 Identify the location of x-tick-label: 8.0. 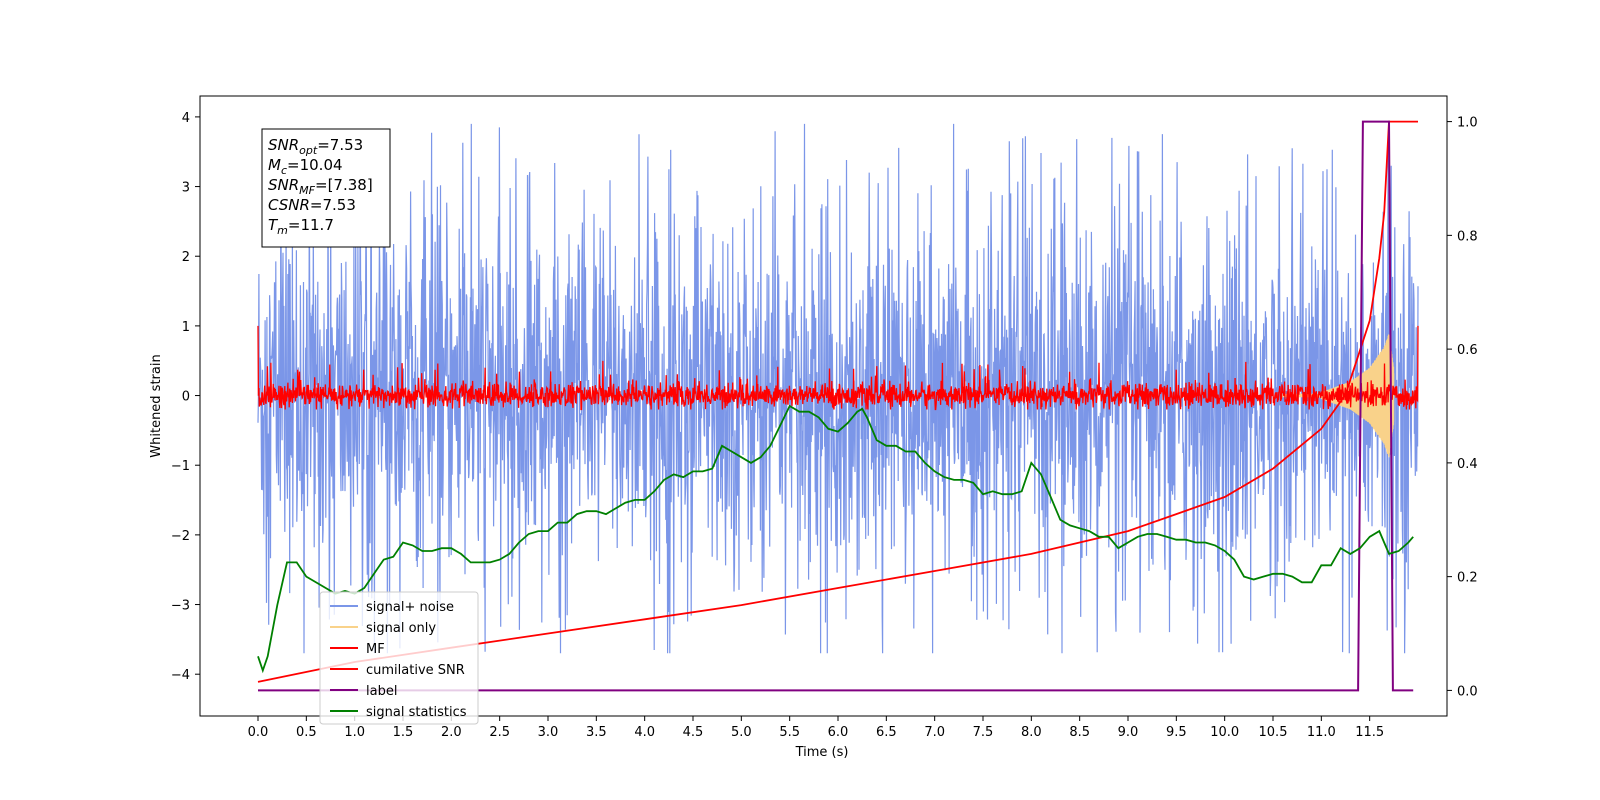
(1031, 732).